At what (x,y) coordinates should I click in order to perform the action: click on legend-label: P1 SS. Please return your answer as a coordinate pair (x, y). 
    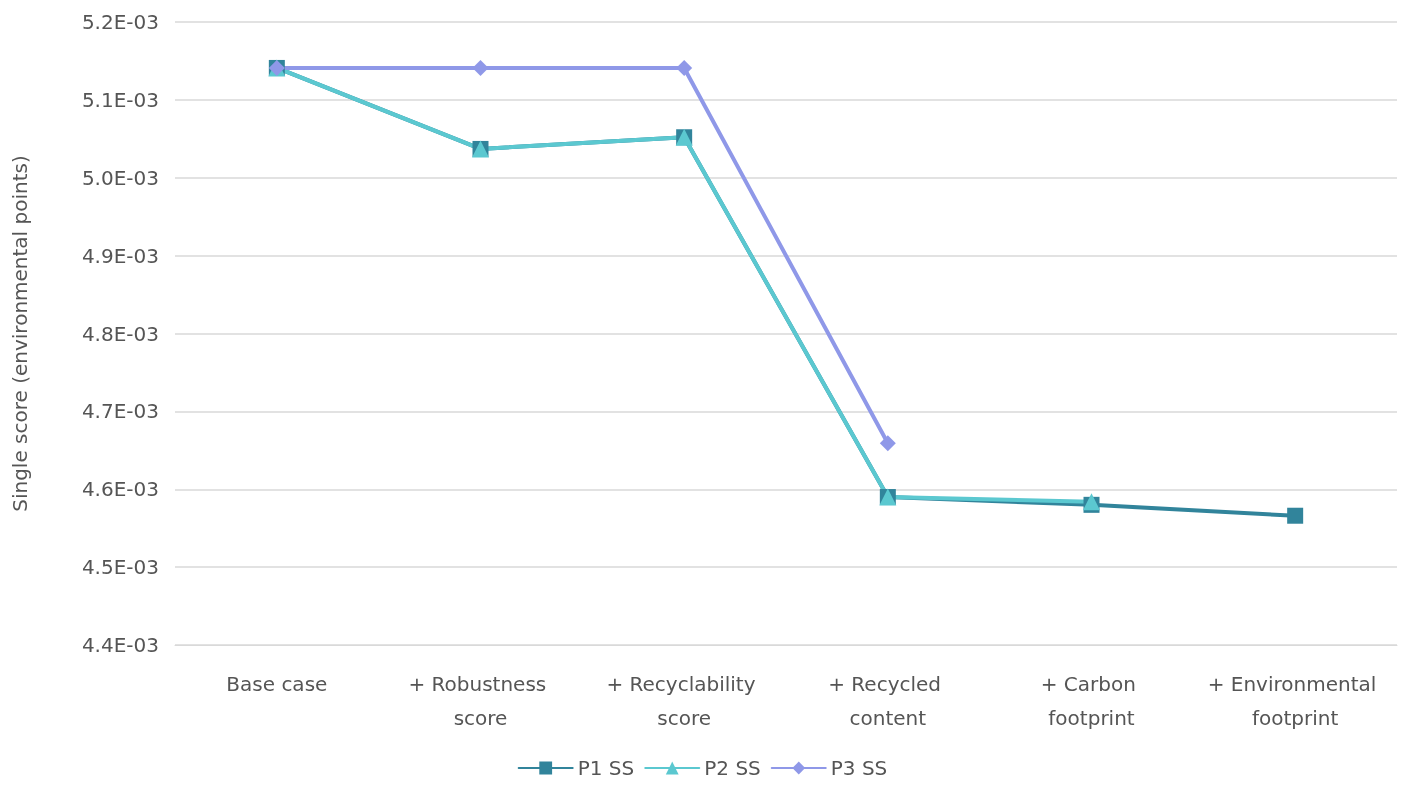
    Looking at the image, I should click on (606, 768).